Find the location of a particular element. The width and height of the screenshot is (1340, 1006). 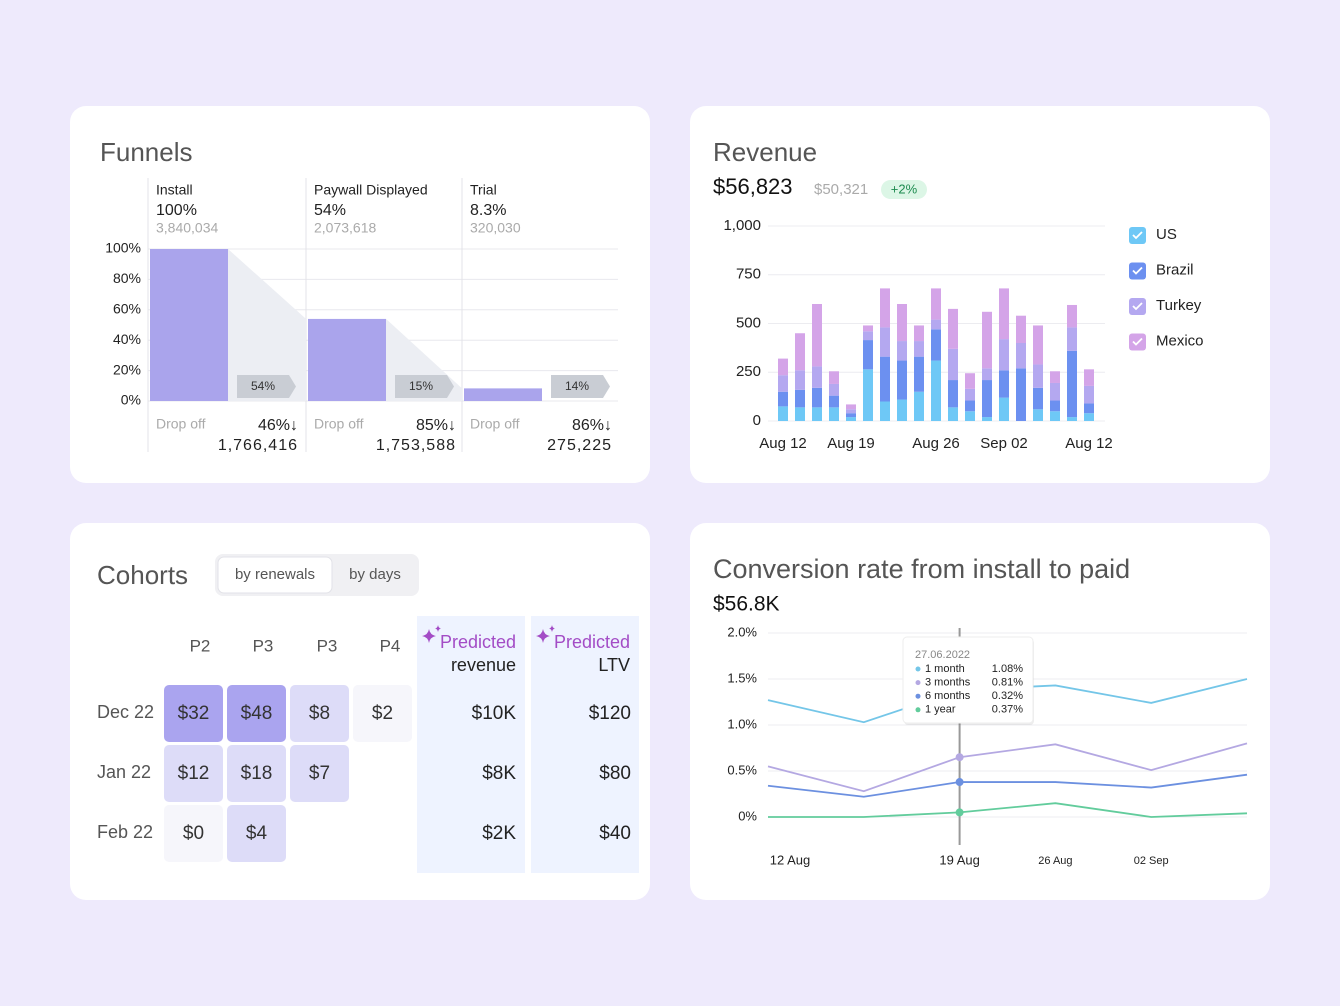

column-header: P2 is located at coordinates (200, 645).